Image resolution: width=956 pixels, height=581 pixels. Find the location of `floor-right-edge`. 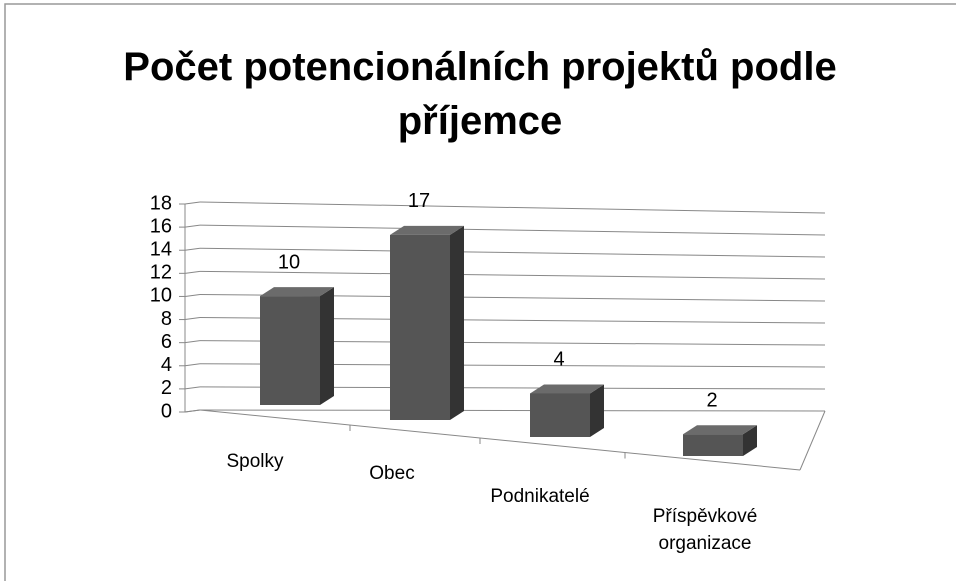

floor-right-edge is located at coordinates (812, 440).